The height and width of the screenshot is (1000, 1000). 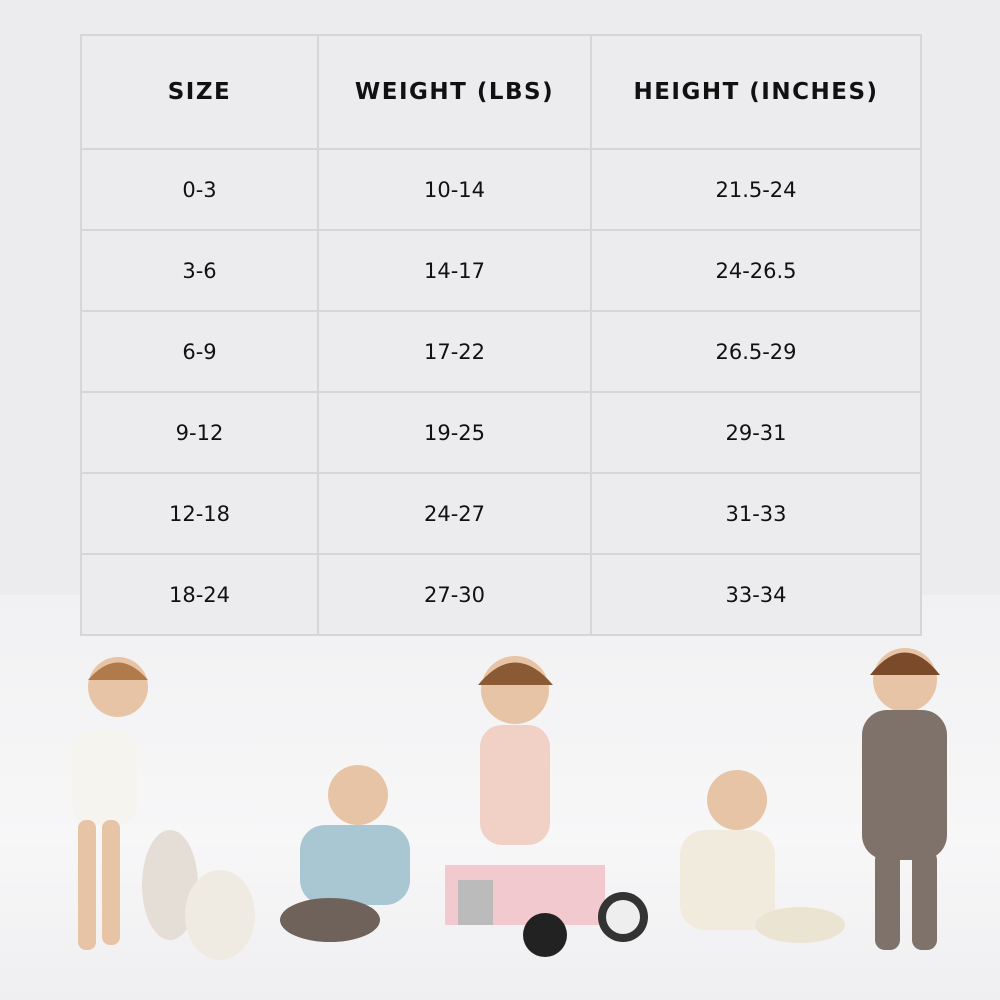 I want to click on cell-size: 12-18, so click(x=199, y=513).